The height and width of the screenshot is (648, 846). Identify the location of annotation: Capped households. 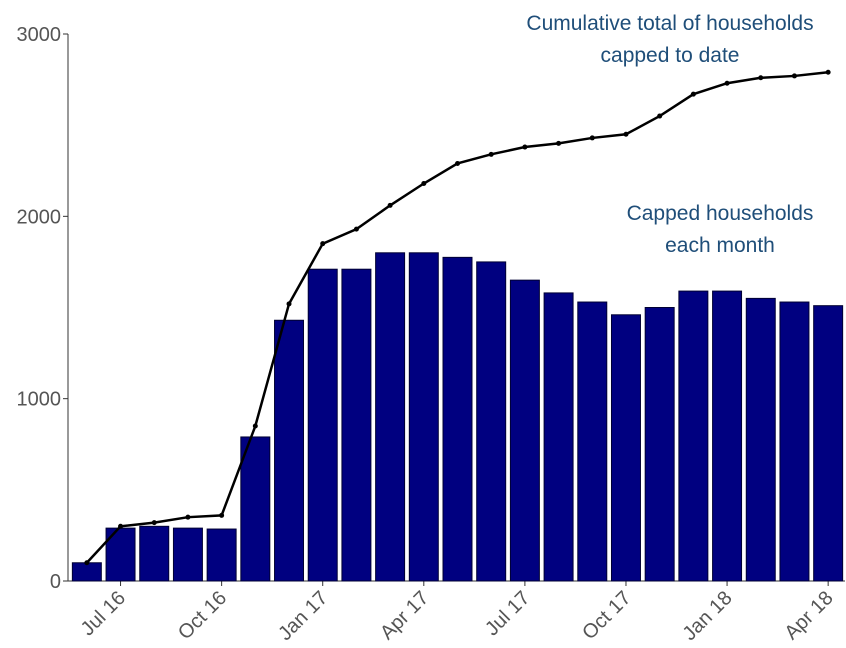
(720, 213).